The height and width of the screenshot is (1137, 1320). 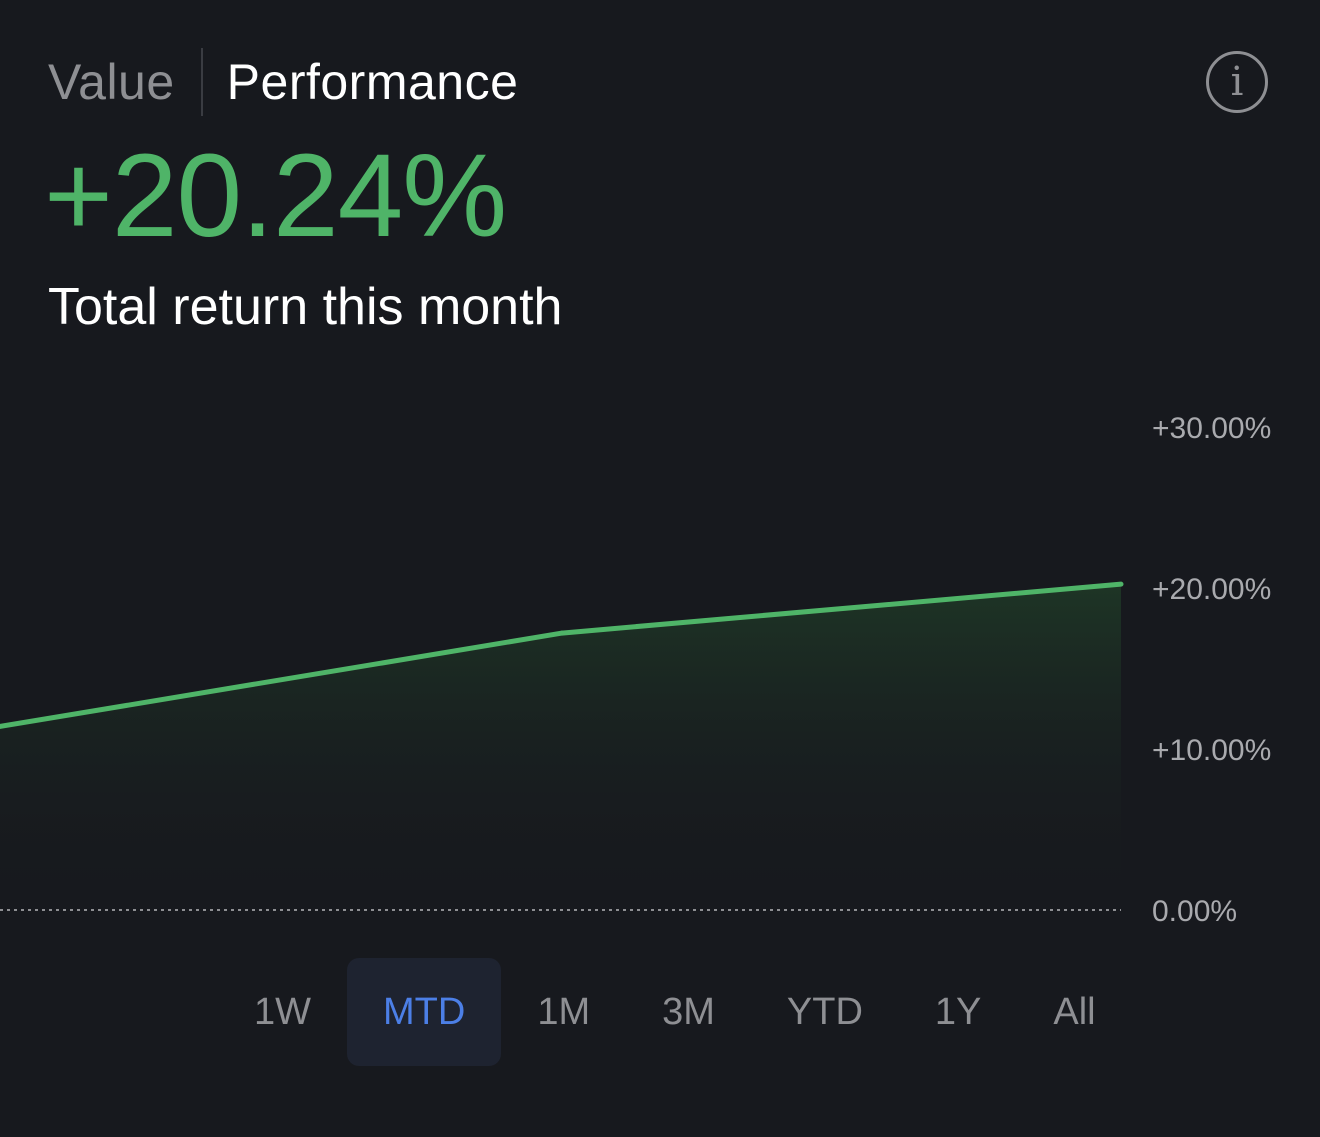 What do you see at coordinates (1211, 750) in the screenshot?
I see `y-tick-label: +10.00%` at bounding box center [1211, 750].